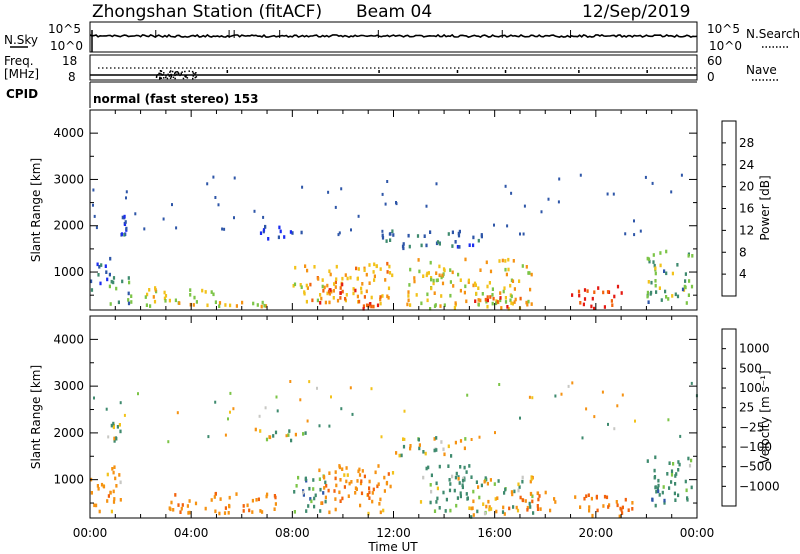  I want to click on power-colorbar-tick-label: 8, so click(743, 252).